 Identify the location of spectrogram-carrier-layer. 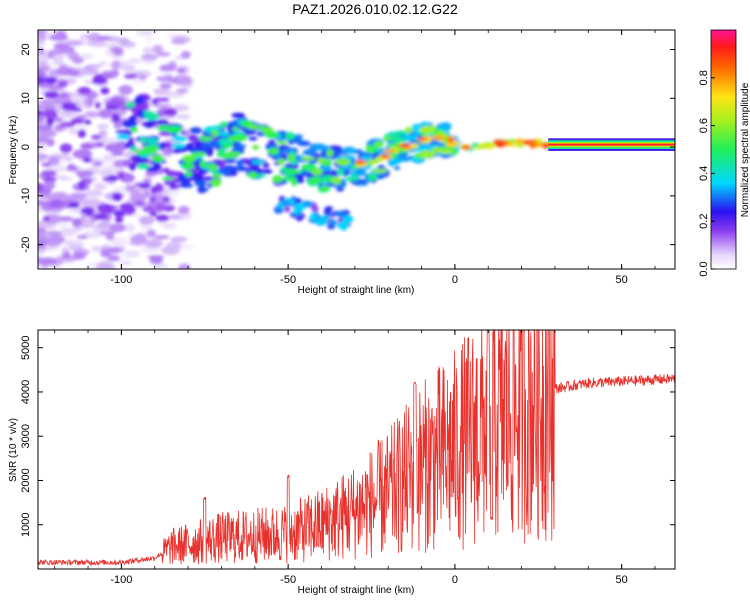
(611, 145).